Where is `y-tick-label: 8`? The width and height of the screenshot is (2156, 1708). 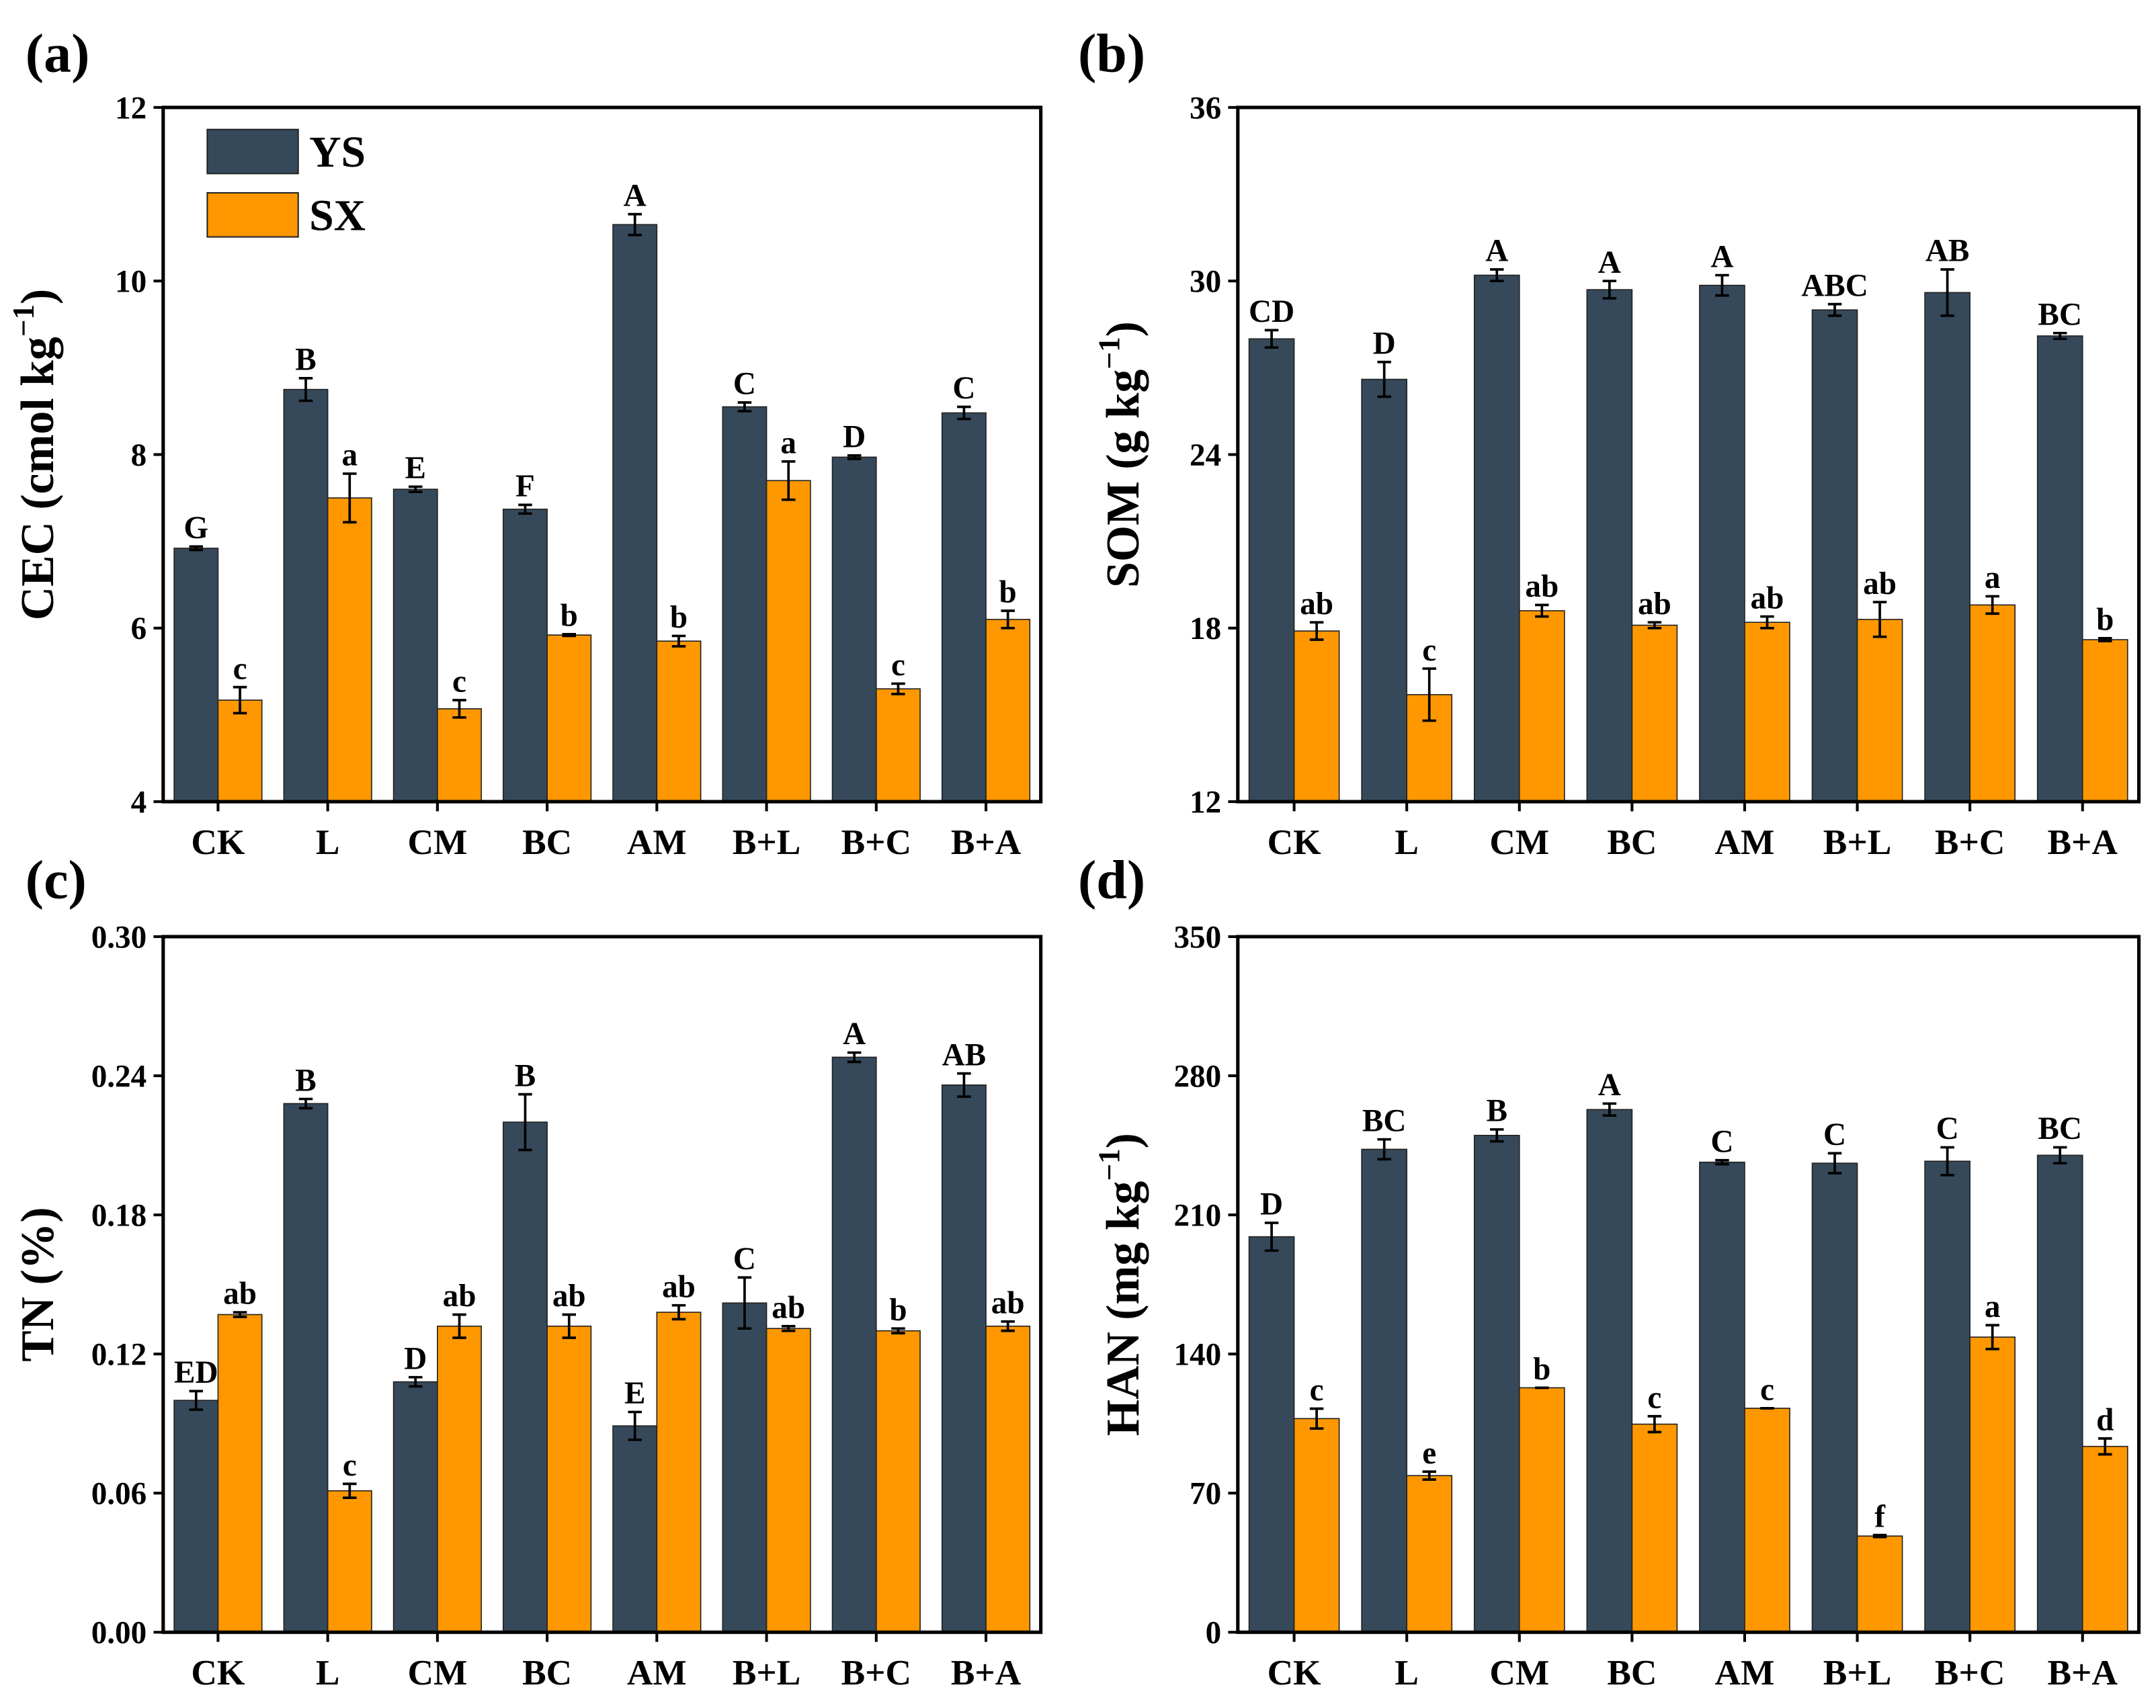 y-tick-label: 8 is located at coordinates (139, 455).